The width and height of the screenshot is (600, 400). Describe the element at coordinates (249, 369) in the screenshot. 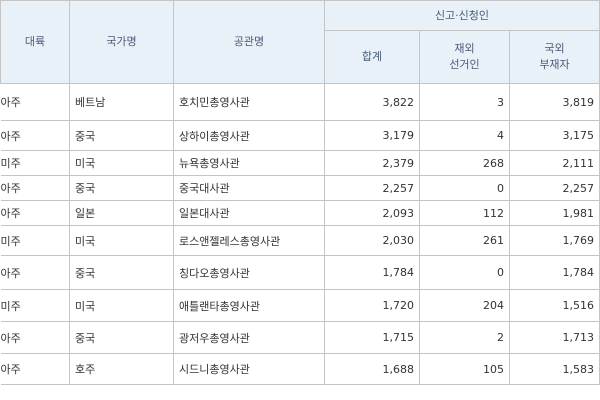

I see `cell-mission: 시드니총영사관` at that location.